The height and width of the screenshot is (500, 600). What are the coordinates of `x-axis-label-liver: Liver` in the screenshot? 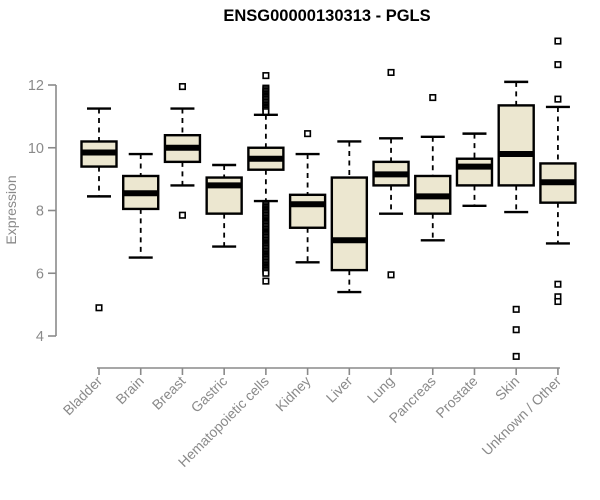 It's located at (339, 389).